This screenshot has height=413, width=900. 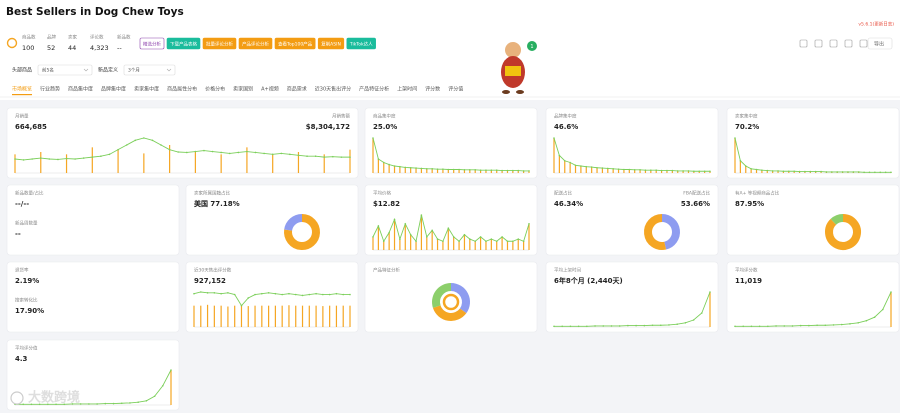 I want to click on tab: 评分数, so click(x=432, y=89).